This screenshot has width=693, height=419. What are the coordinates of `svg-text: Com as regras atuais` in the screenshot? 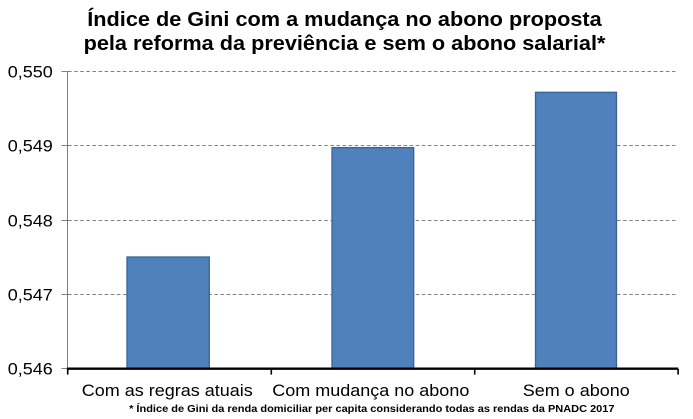 It's located at (167, 389).